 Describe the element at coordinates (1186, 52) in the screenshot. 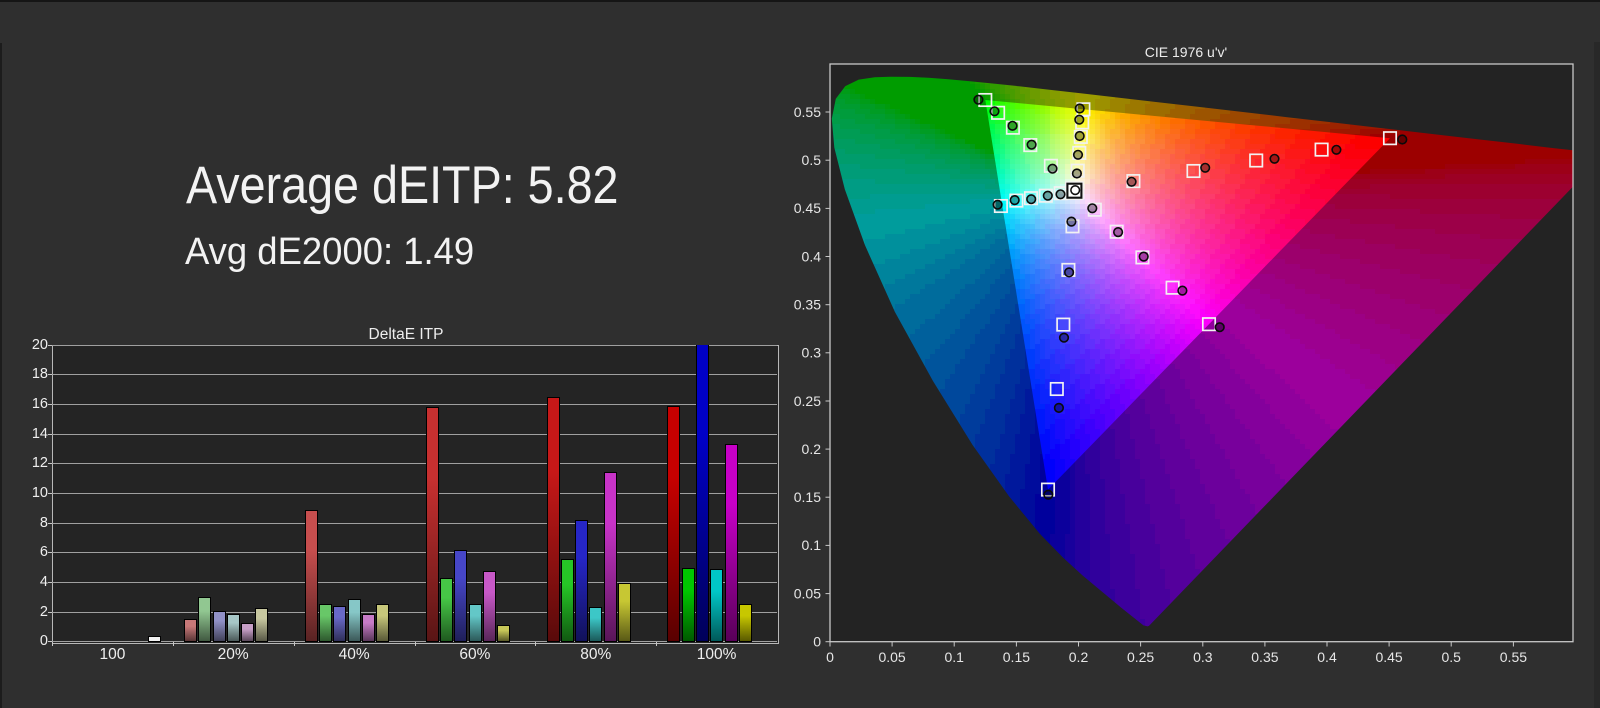

I see `svg-text: CIE 1976 u'v'` at that location.